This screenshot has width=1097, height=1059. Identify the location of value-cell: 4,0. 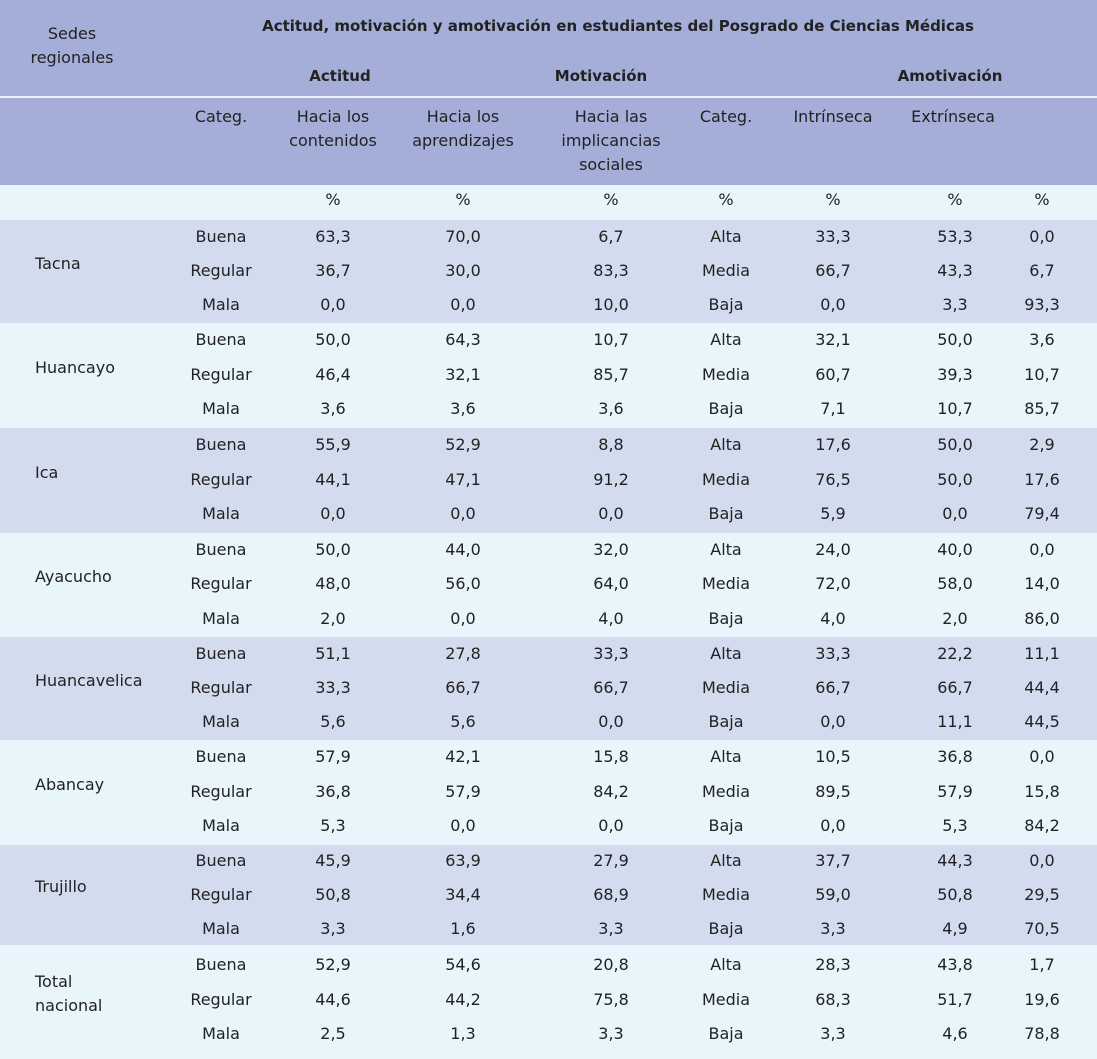
(833, 618).